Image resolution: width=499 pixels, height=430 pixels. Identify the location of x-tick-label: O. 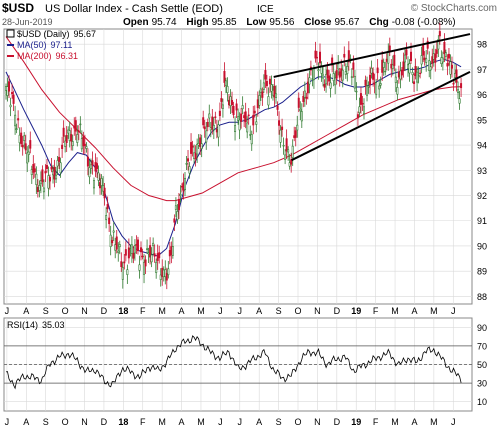
(65, 422).